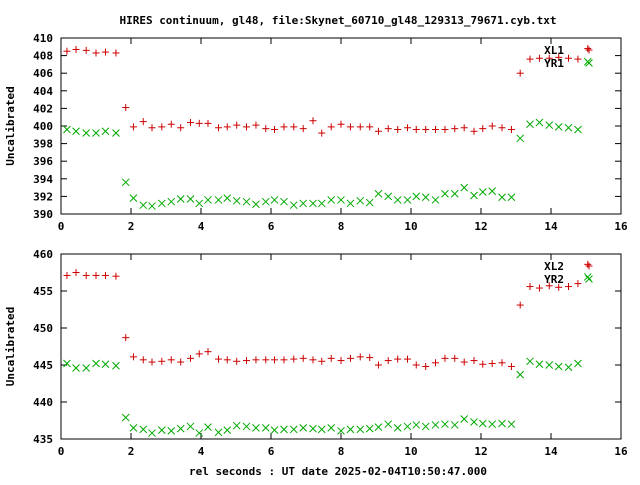 The height and width of the screenshot is (485, 640). What do you see at coordinates (43, 402) in the screenshot?
I see `y-tick-label: 440` at bounding box center [43, 402].